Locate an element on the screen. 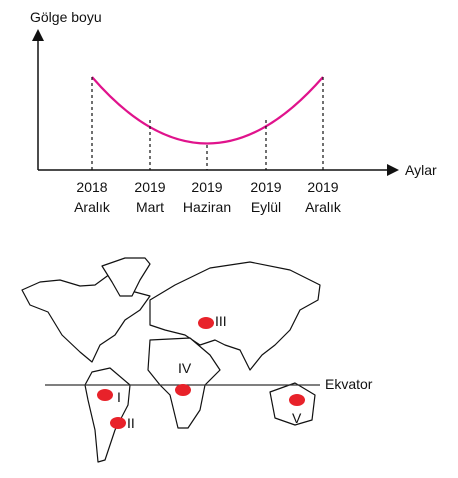  month-label: Mart is located at coordinates (150, 207).